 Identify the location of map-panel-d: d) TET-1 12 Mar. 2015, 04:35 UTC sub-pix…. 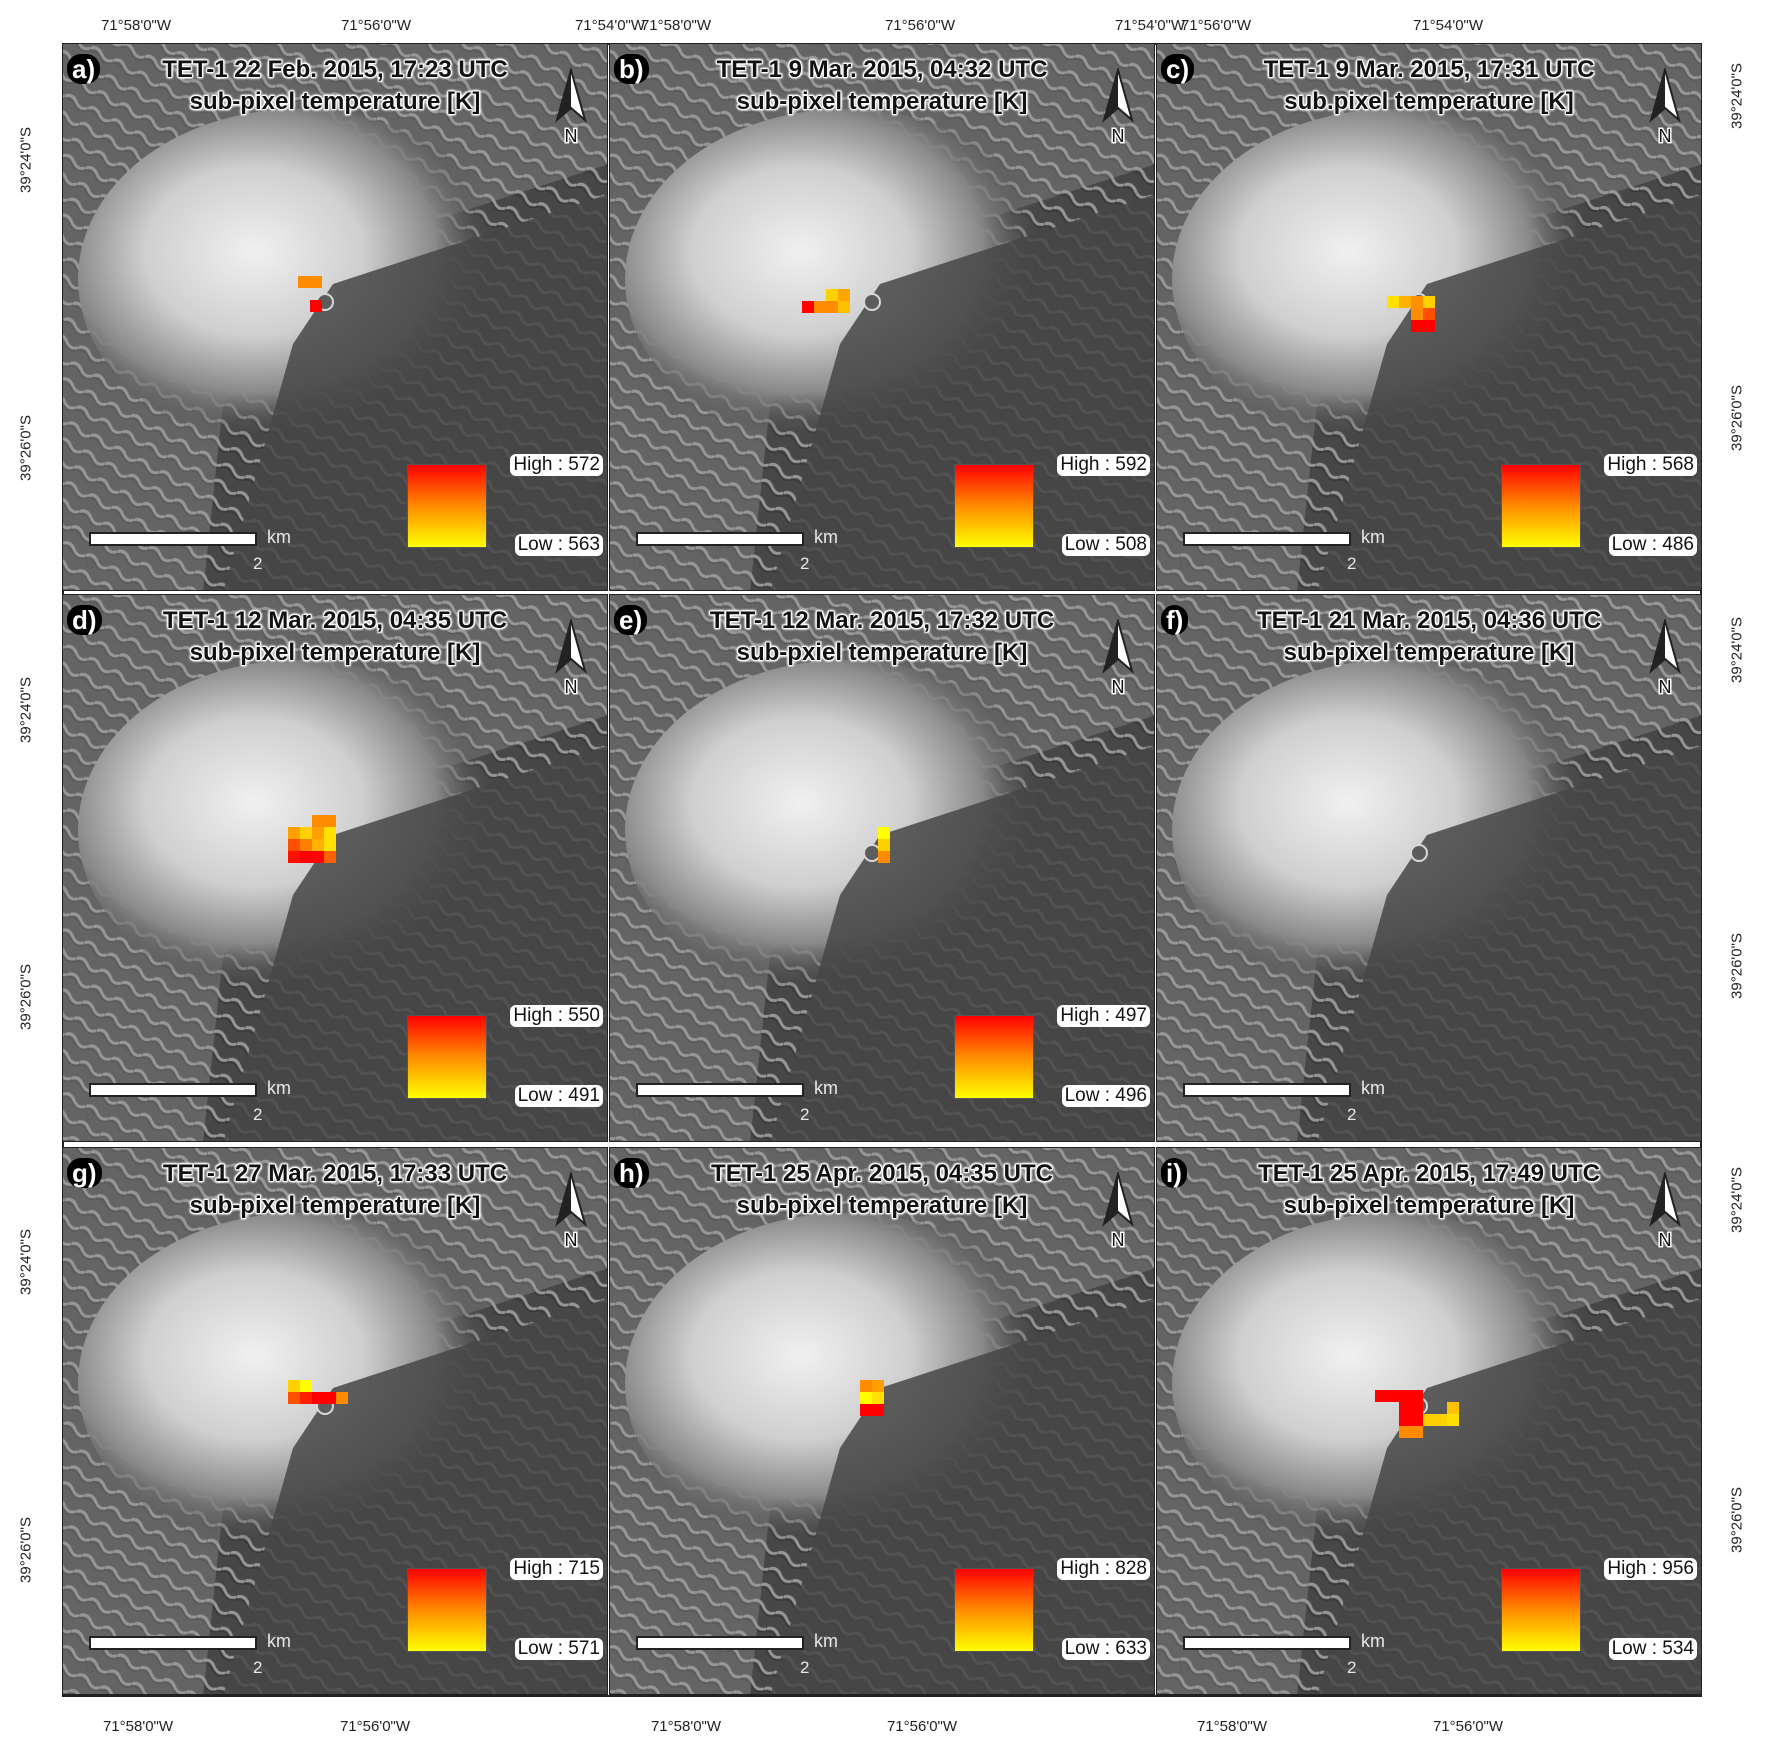
(335, 868).